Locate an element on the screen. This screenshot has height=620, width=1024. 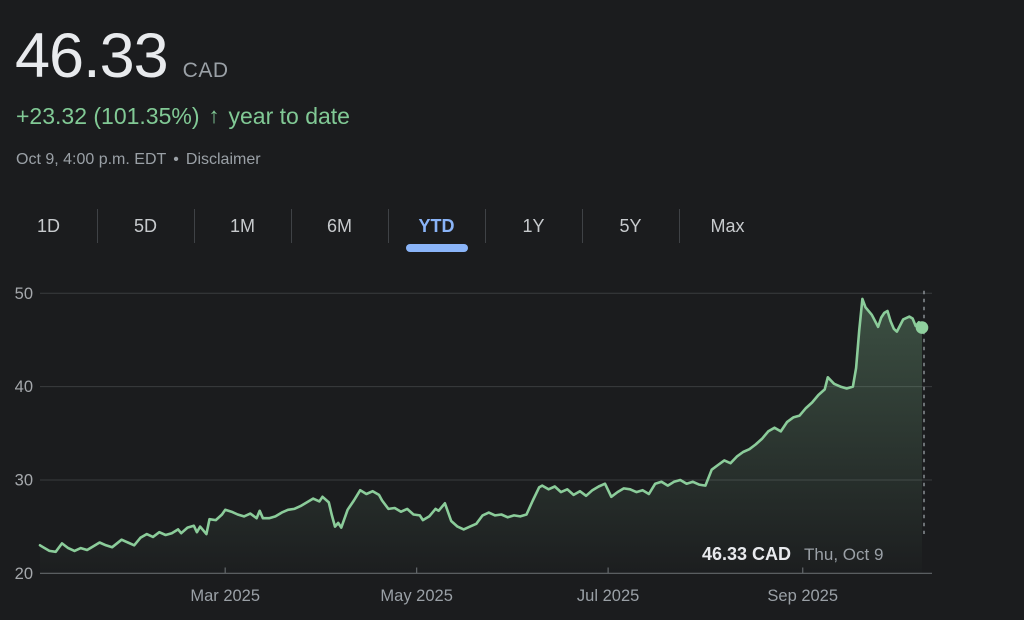
x-axis-label: Jul 2025 is located at coordinates (608, 596).